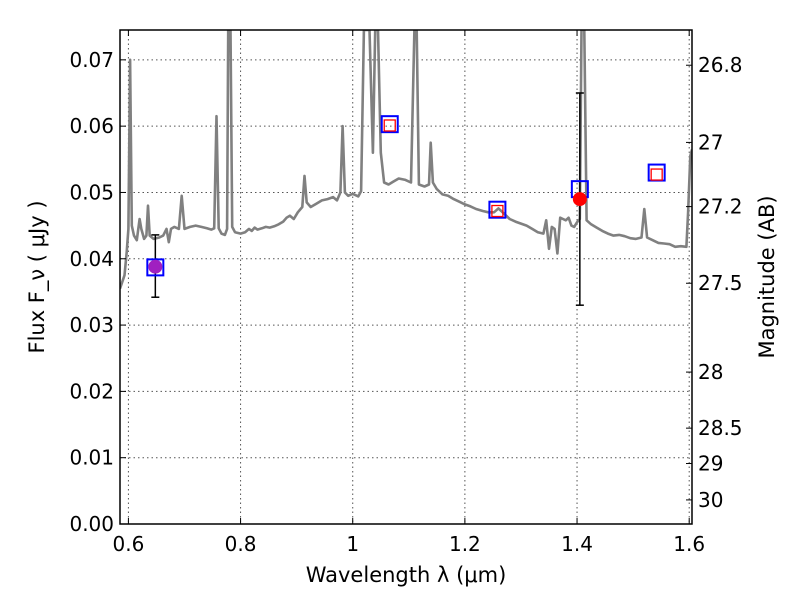 This screenshot has width=800, height=600. I want to click on y-tick-label: 0.01, so click(91, 458).